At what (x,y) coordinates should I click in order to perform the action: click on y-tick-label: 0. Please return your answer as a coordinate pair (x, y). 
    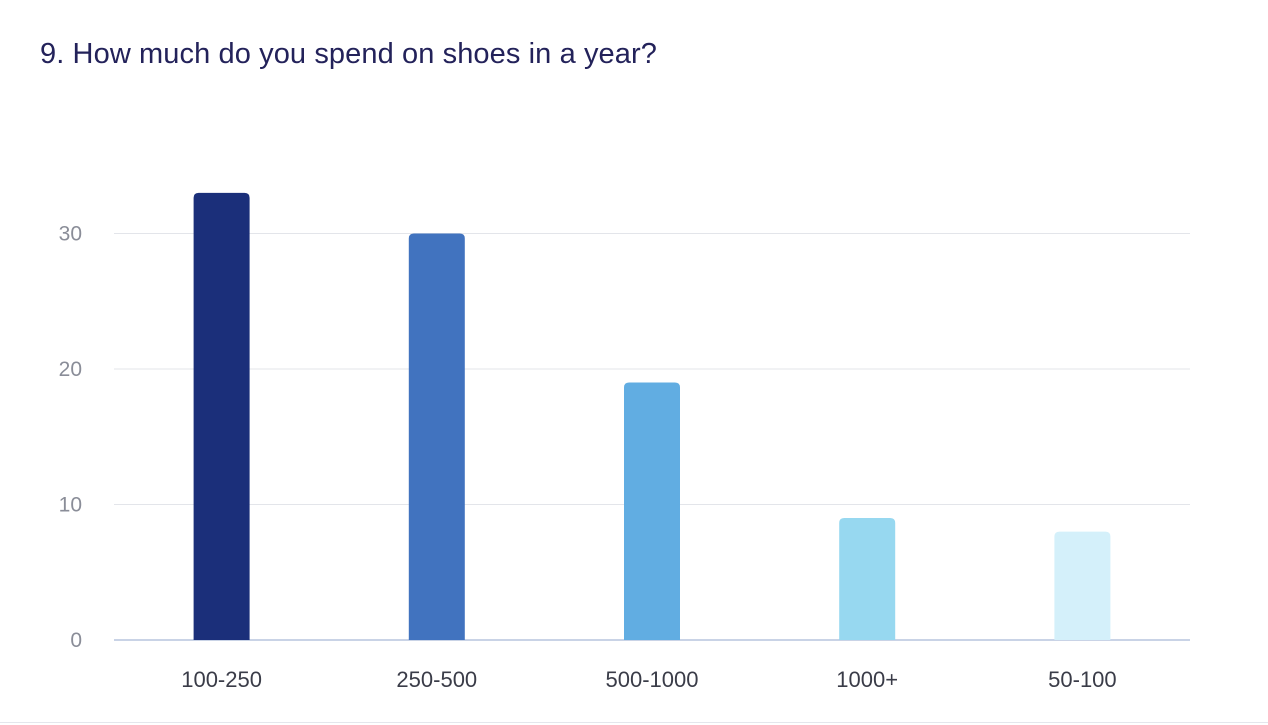
    Looking at the image, I should click on (76, 640).